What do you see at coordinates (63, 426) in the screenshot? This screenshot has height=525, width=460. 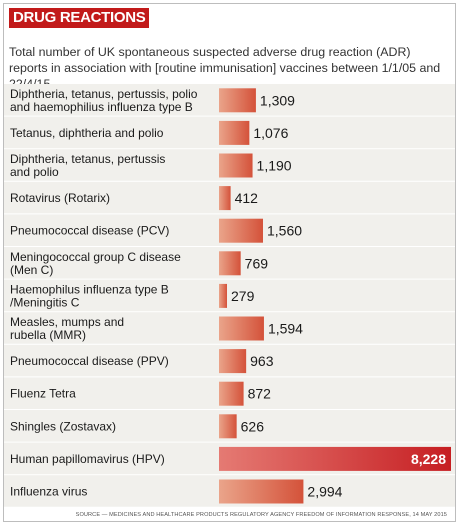 I see `category-label: Shingles (Zostavax)` at bounding box center [63, 426].